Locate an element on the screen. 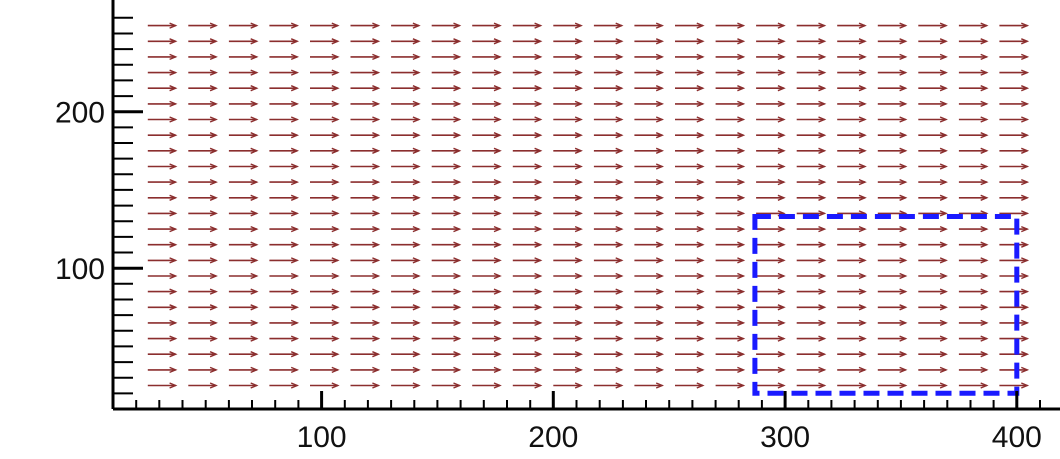 The image size is (1060, 459). x-tick-label: 200 is located at coordinates (553, 437).